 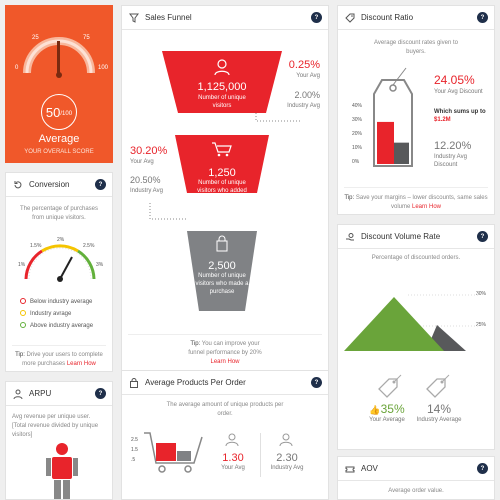 I want to click on conversion-tick-3: 2.5%, so click(x=89, y=246).